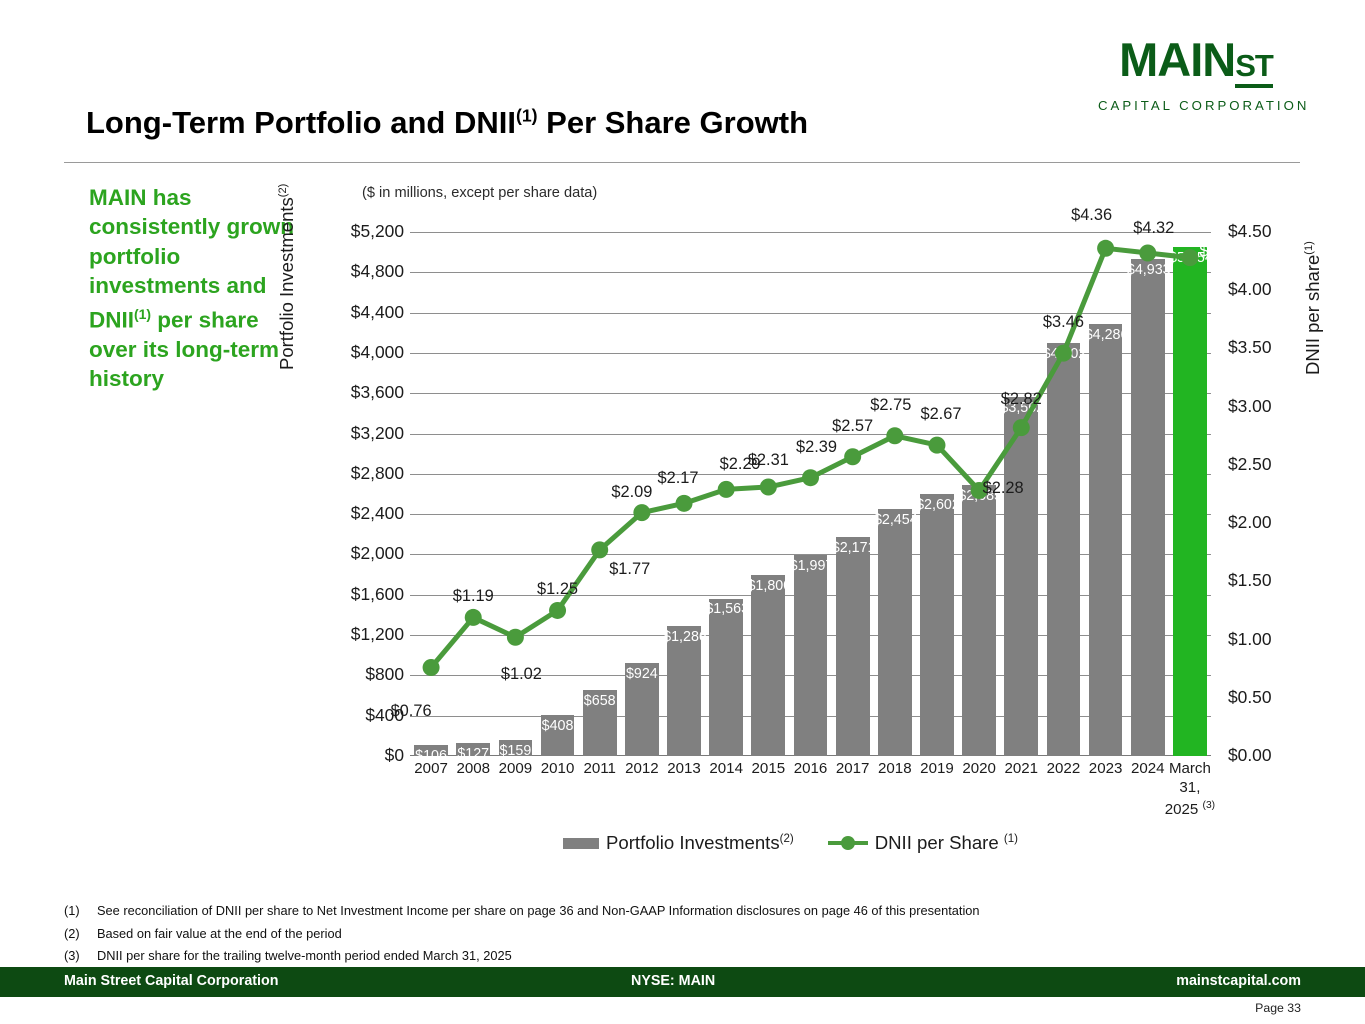 The image size is (1365, 1024). Describe the element at coordinates (377, 513) in the screenshot. I see `y-axis-left-tick-label: $2,400` at that location.